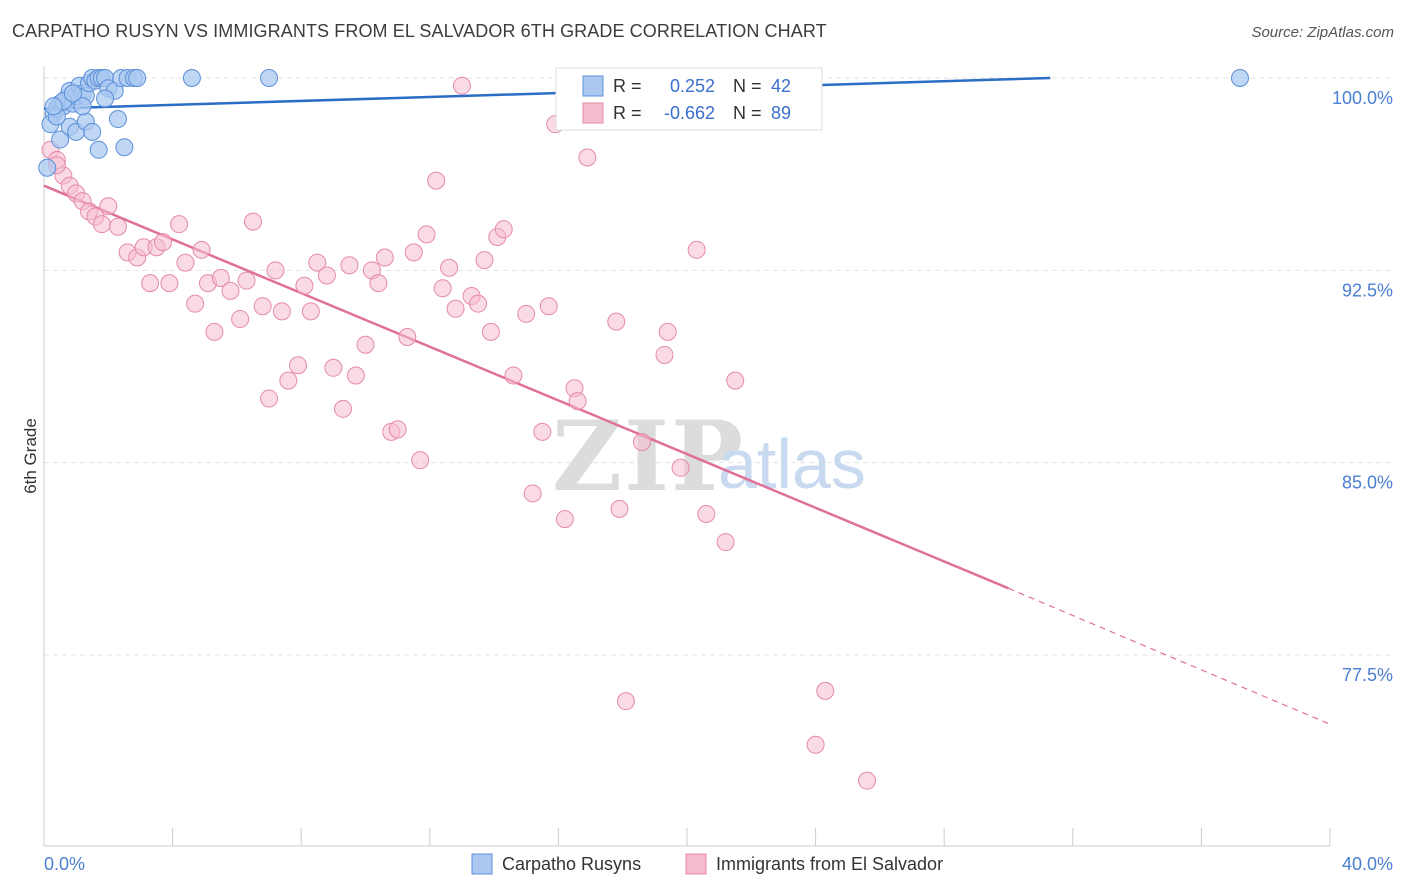  I want to click on legend-n-value-2: 89, so click(781, 113).